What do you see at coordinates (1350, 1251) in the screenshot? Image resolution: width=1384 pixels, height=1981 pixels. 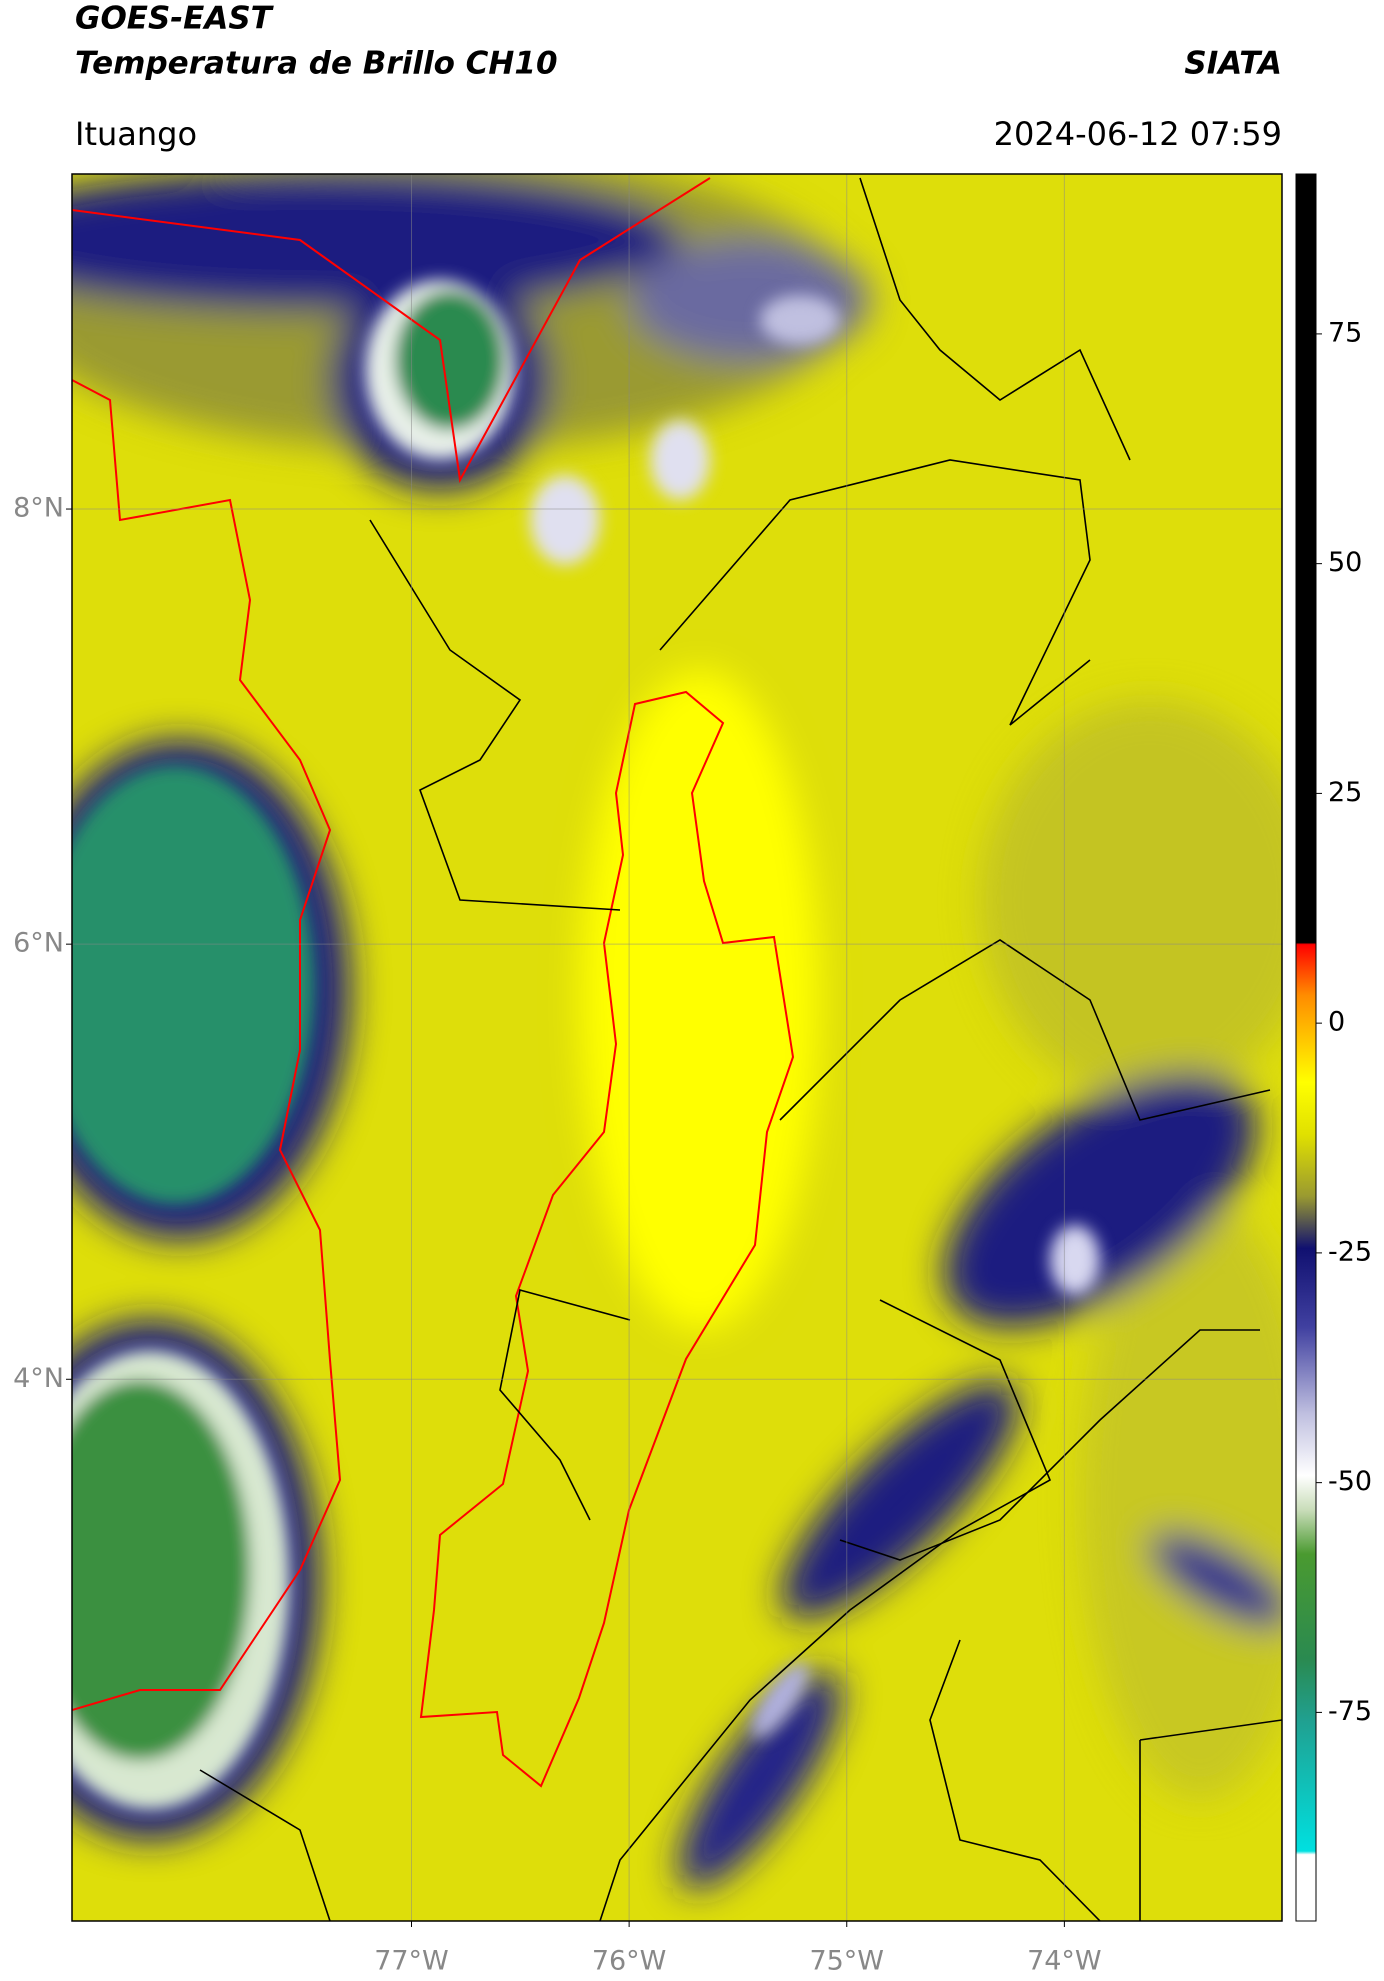 I see `colorbar-label: -25` at bounding box center [1350, 1251].